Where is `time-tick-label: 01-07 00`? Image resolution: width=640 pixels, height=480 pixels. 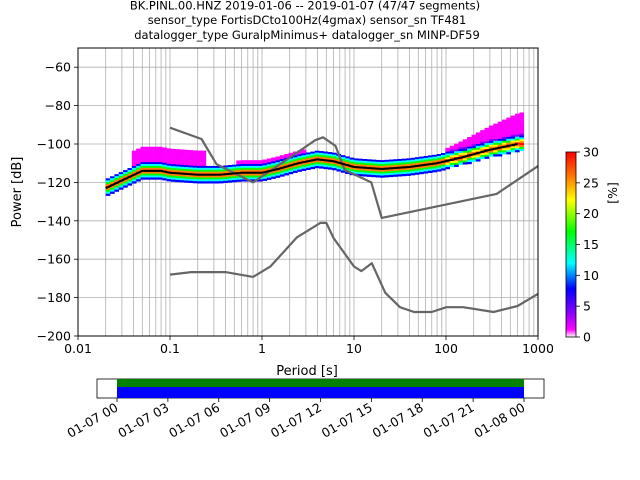 time-tick-label: 01-07 00 is located at coordinates (92, 420).